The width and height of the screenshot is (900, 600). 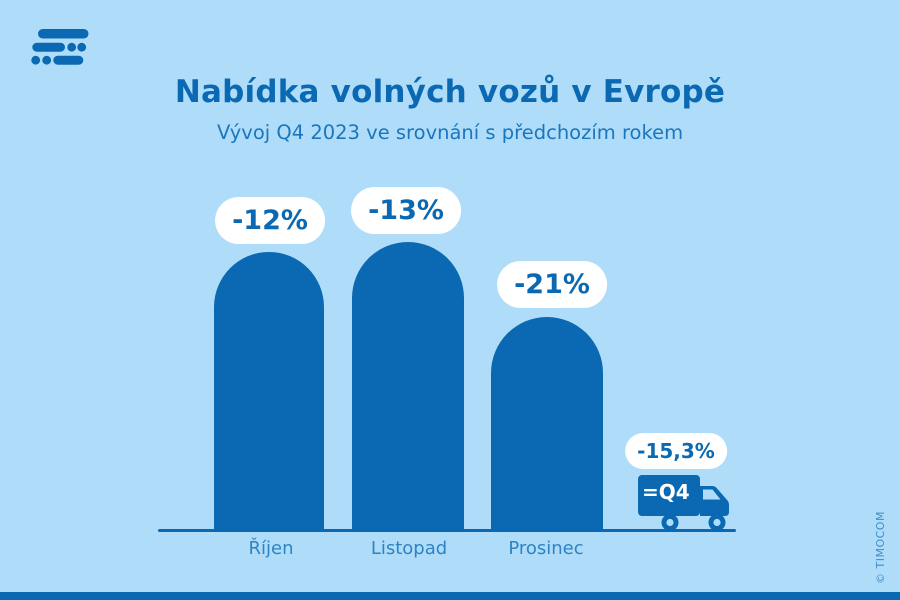 I want to click on value-badge-december: -21%, so click(x=552, y=284).